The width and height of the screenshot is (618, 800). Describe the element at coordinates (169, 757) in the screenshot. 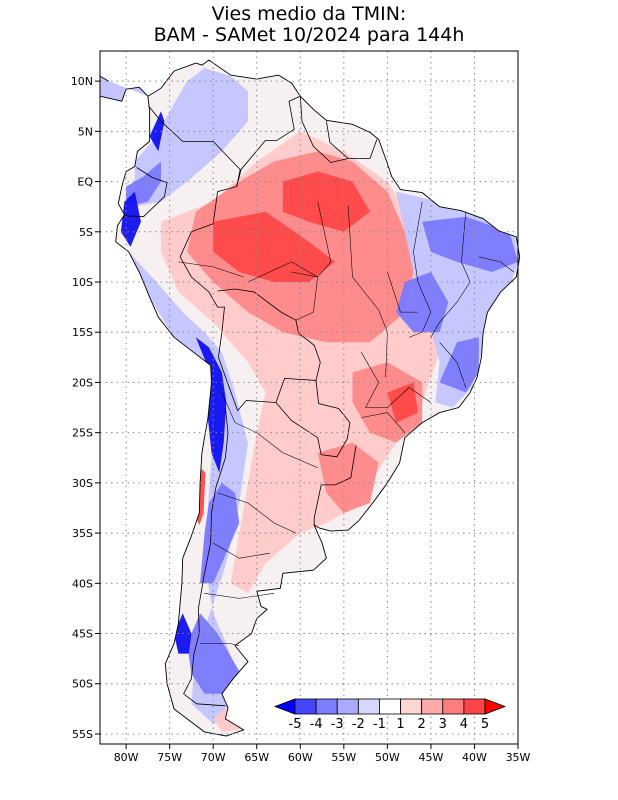

I see `lon-tick-label: 75W` at that location.